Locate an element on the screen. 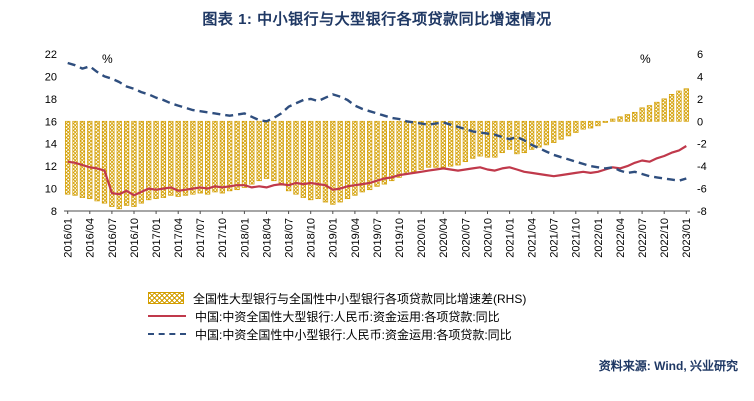  svg-text: 8 is located at coordinates (54, 212).